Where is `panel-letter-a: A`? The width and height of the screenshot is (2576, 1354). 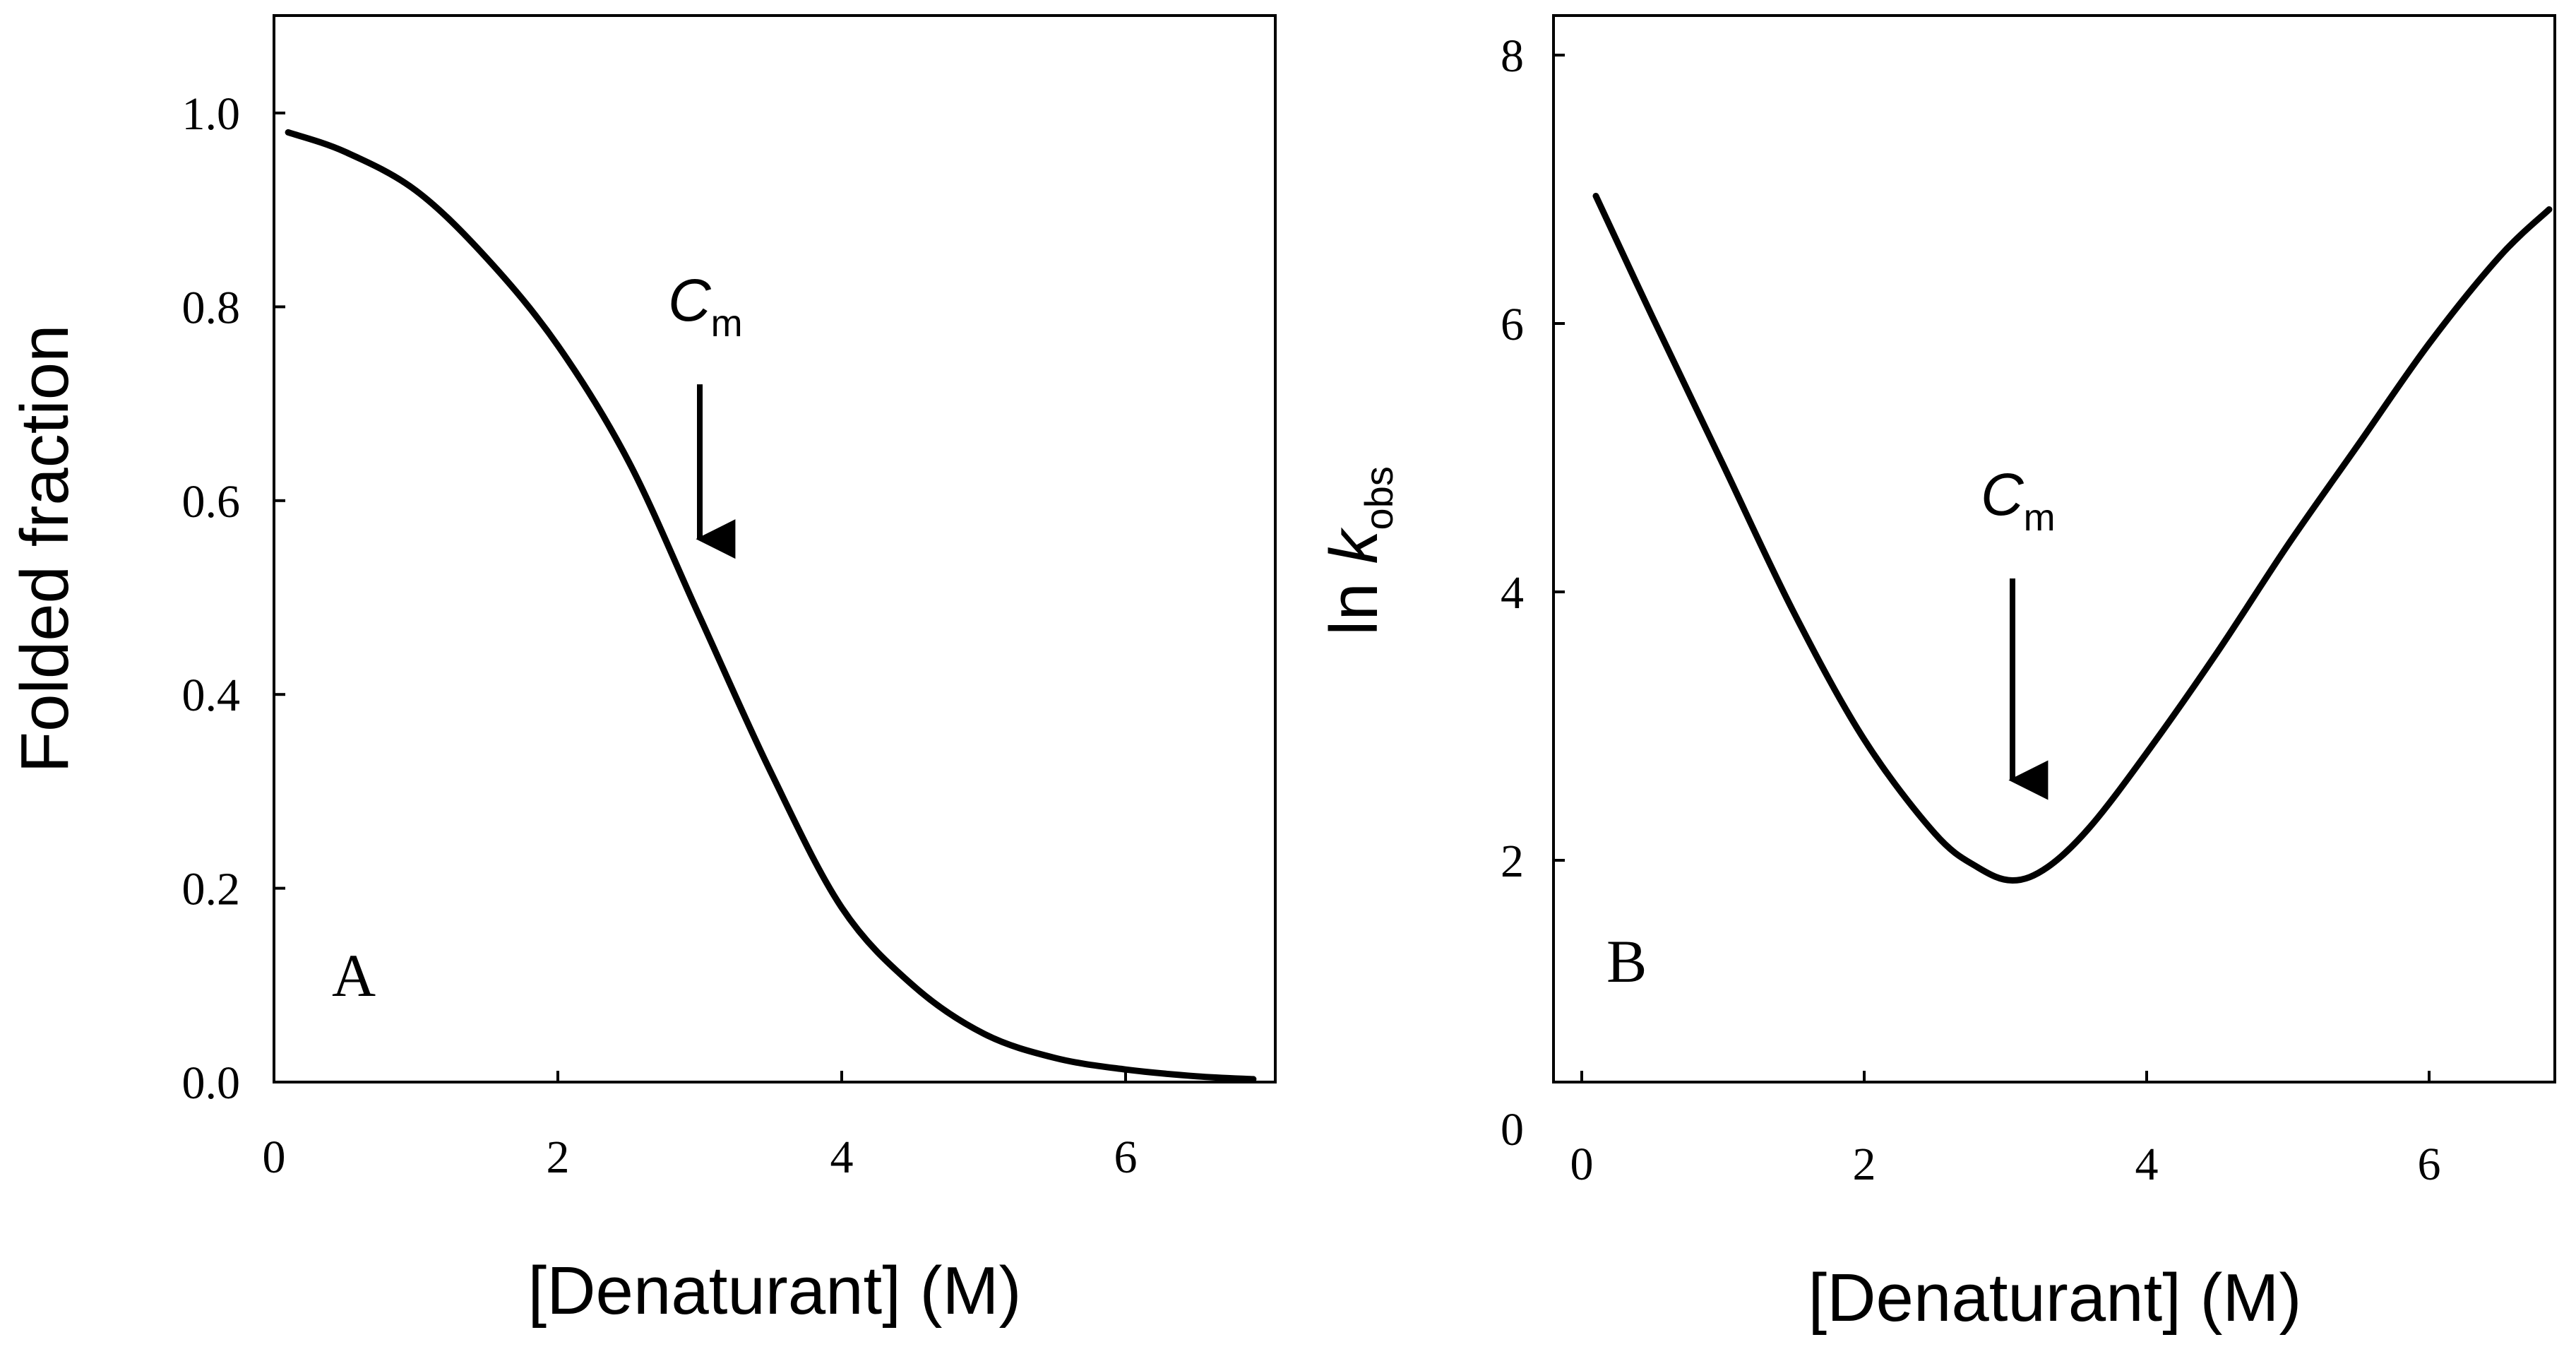 panel-letter-a: A is located at coordinates (354, 976).